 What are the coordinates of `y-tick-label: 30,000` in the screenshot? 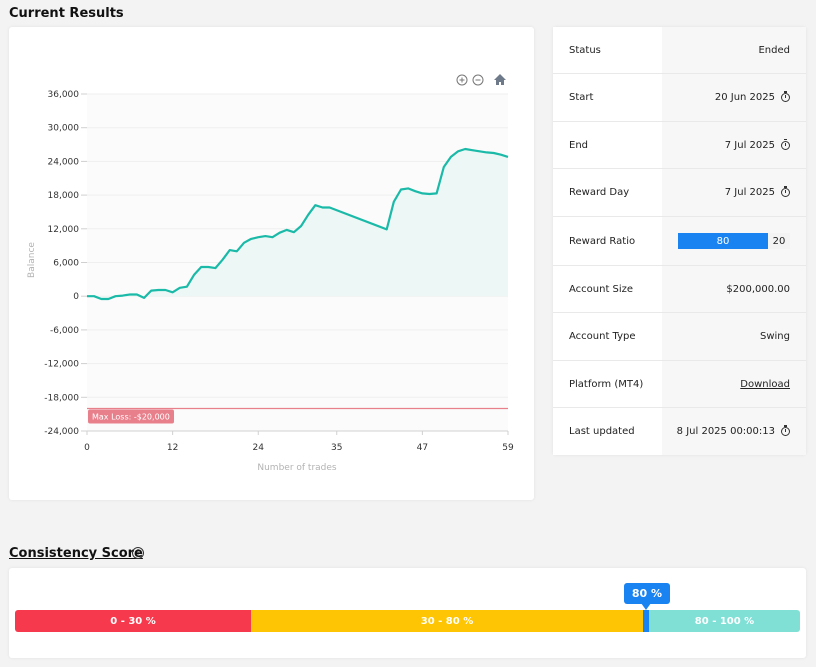 It's located at (64, 129).